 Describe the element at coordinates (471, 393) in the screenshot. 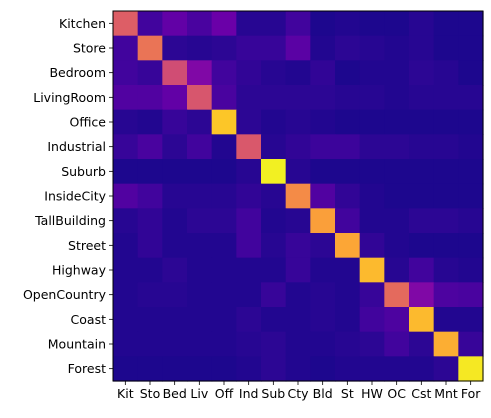

I see `x-tick-label: For` at that location.